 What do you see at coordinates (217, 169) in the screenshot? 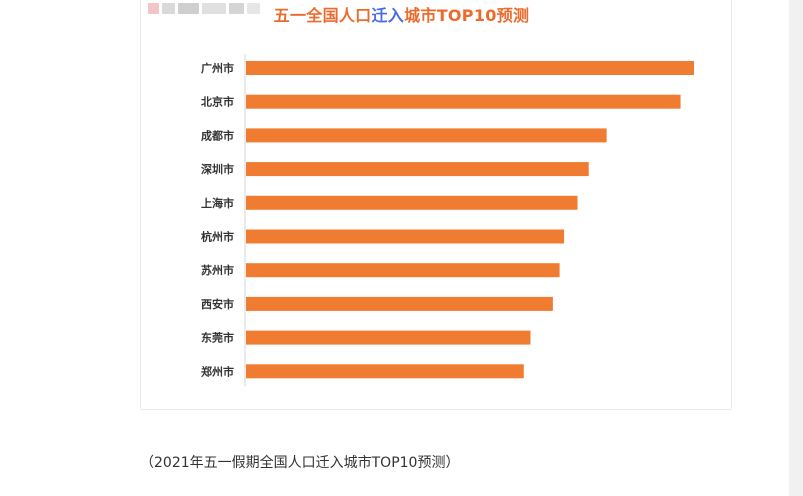
I see `category-label: 深圳市` at bounding box center [217, 169].